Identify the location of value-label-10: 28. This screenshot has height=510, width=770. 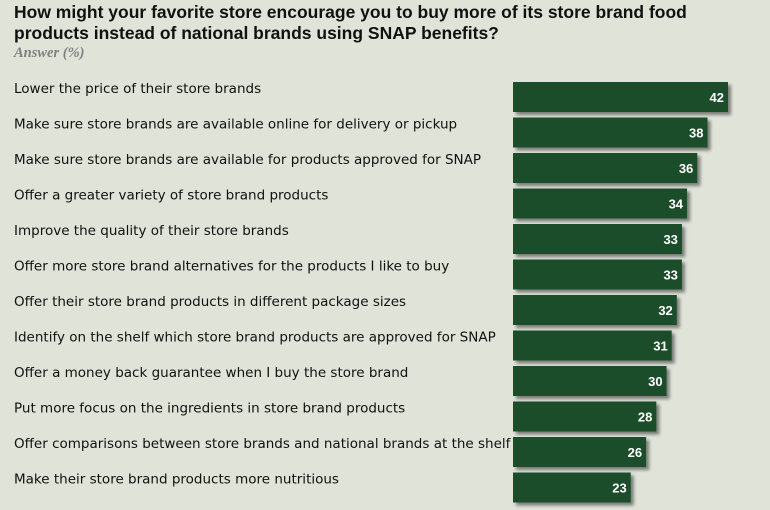
(645, 417).